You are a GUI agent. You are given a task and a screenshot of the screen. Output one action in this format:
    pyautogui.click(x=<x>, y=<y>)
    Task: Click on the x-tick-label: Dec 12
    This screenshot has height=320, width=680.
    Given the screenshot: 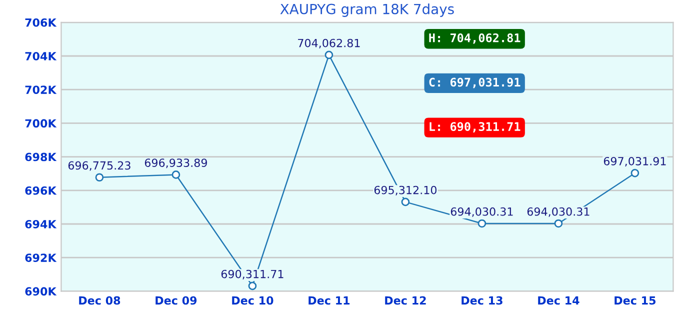 What is the action you would take?
    pyautogui.click(x=405, y=300)
    